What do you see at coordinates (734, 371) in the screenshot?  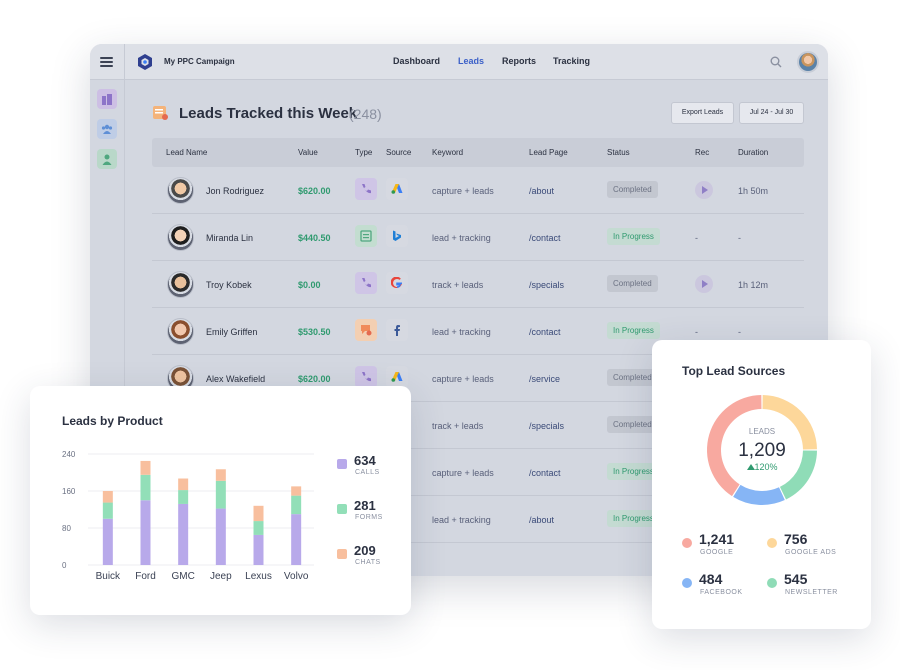 I see `sources-card-title: Top Lead Sources` at bounding box center [734, 371].